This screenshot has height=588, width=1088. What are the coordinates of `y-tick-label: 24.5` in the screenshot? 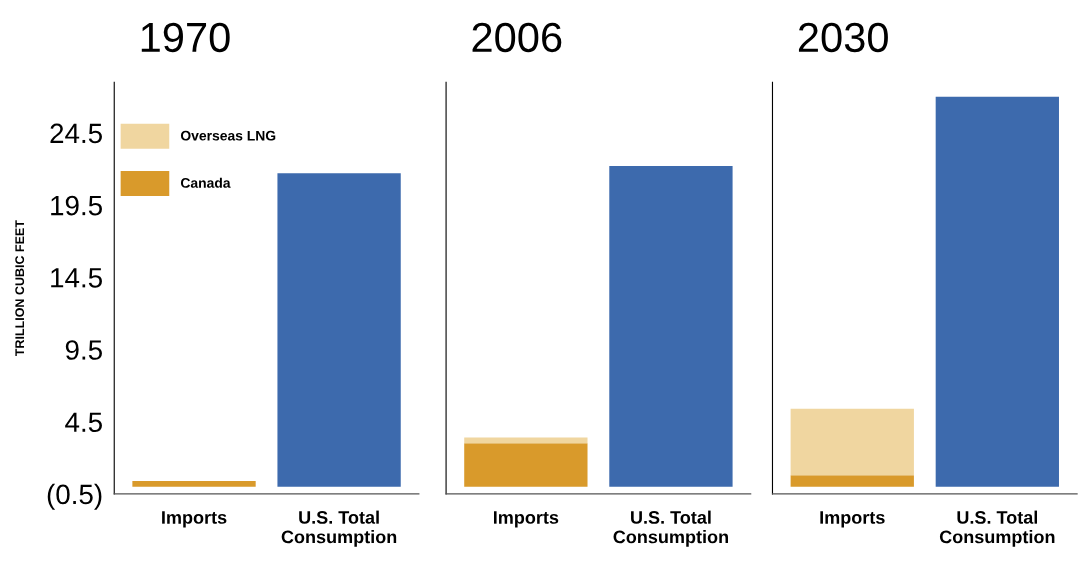 It's located at (76, 133).